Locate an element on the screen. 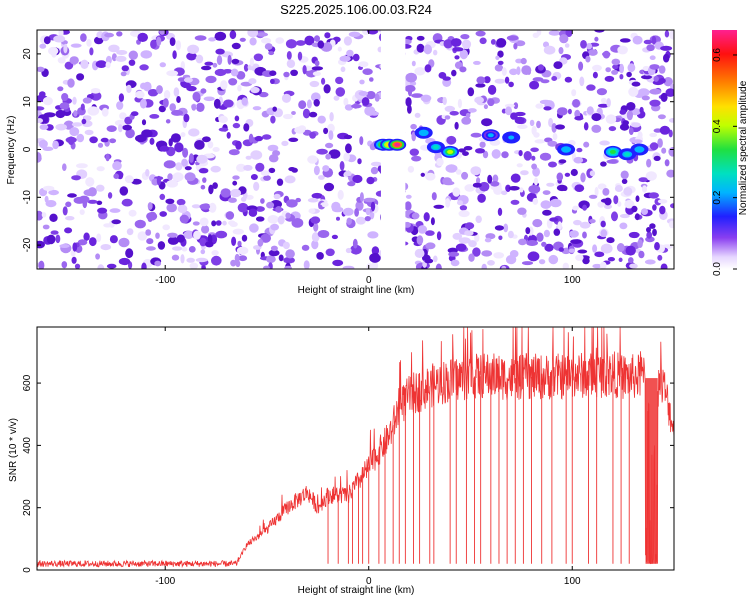 This screenshot has width=750, height=600. figure-title: S225.2025.106.00.03.R24 is located at coordinates (356, 9).